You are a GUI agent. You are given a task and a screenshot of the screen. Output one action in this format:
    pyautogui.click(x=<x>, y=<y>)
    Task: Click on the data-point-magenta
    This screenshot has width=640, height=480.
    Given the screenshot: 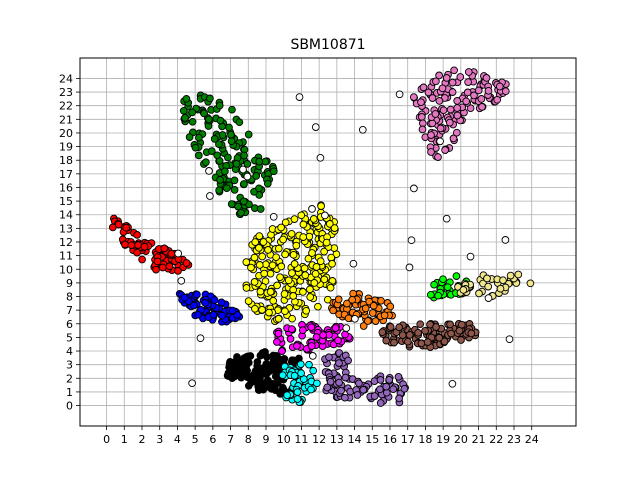 What is the action you would take?
    pyautogui.click(x=297, y=346)
    